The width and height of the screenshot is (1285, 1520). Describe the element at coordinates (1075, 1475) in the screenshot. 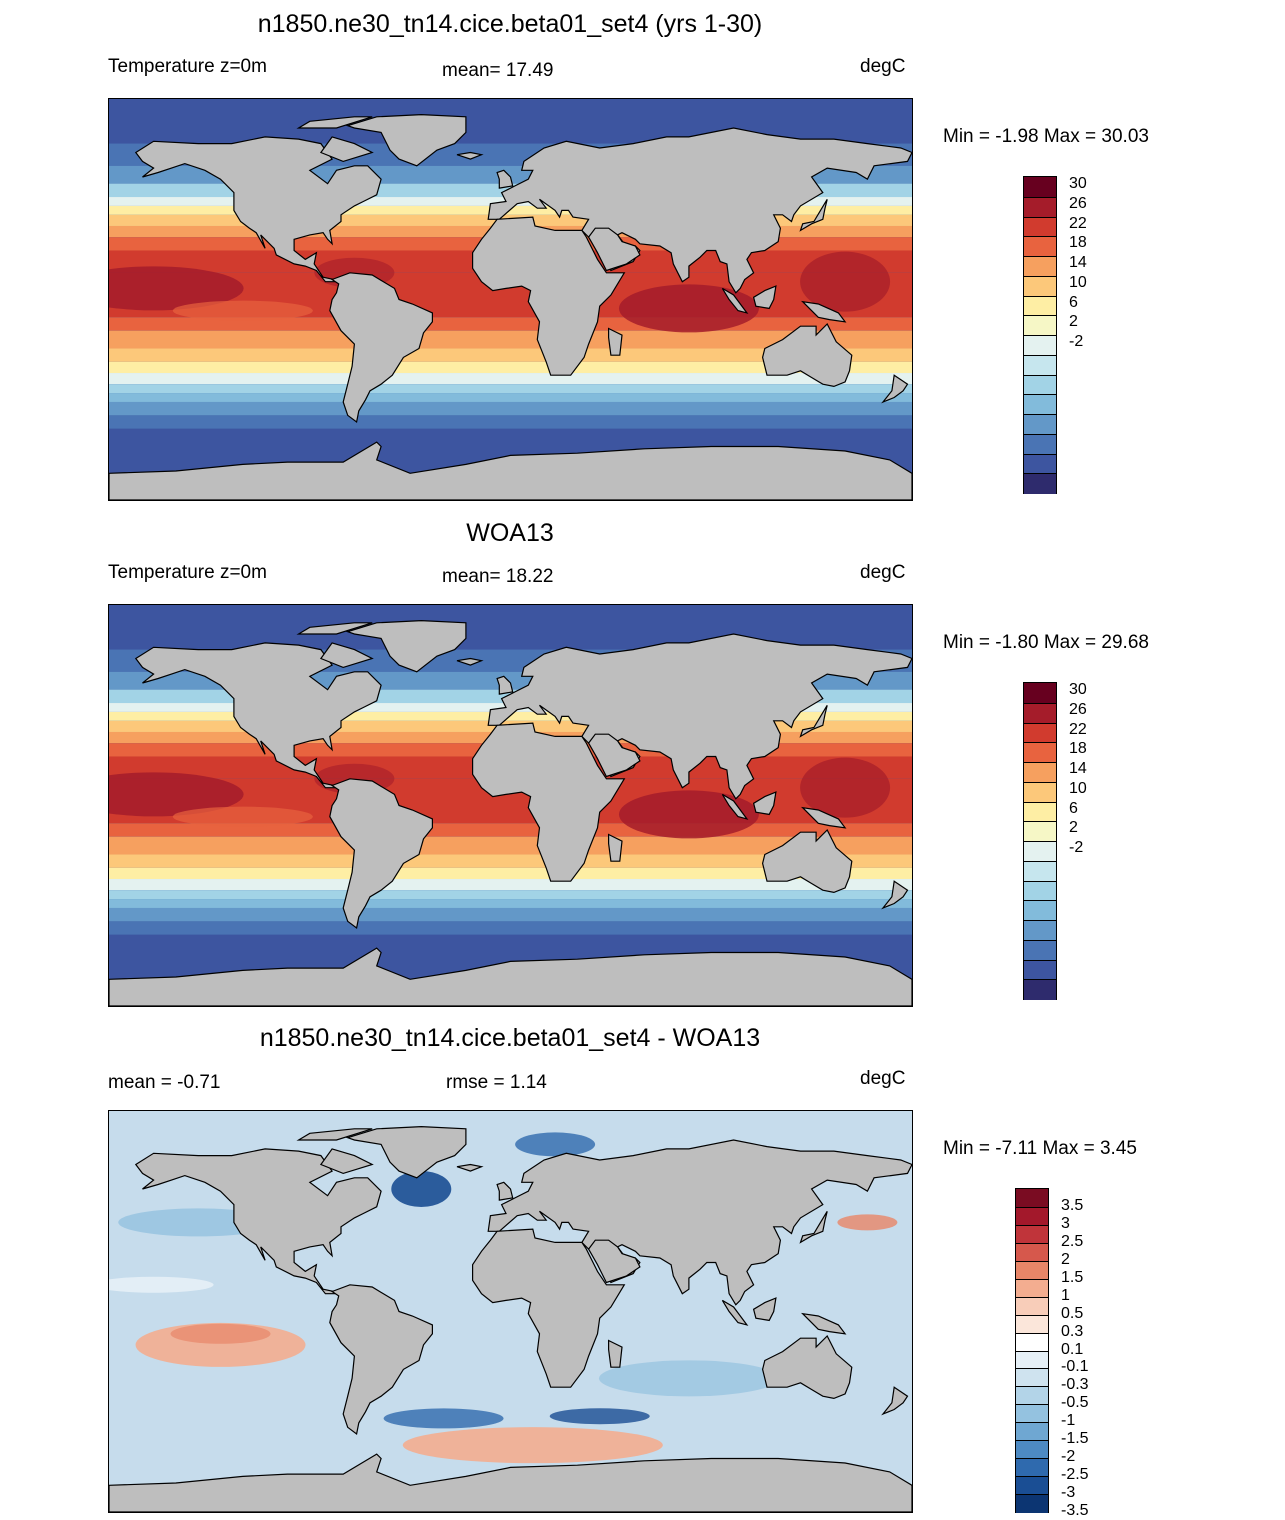

I see `colorbar-tick-label: -2.5` at that location.